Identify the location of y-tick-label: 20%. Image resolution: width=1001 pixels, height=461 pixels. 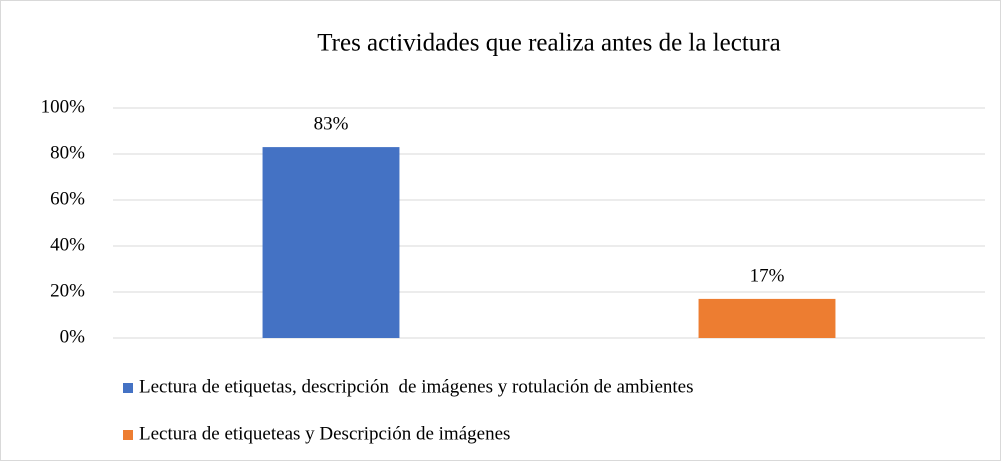
(67, 290).